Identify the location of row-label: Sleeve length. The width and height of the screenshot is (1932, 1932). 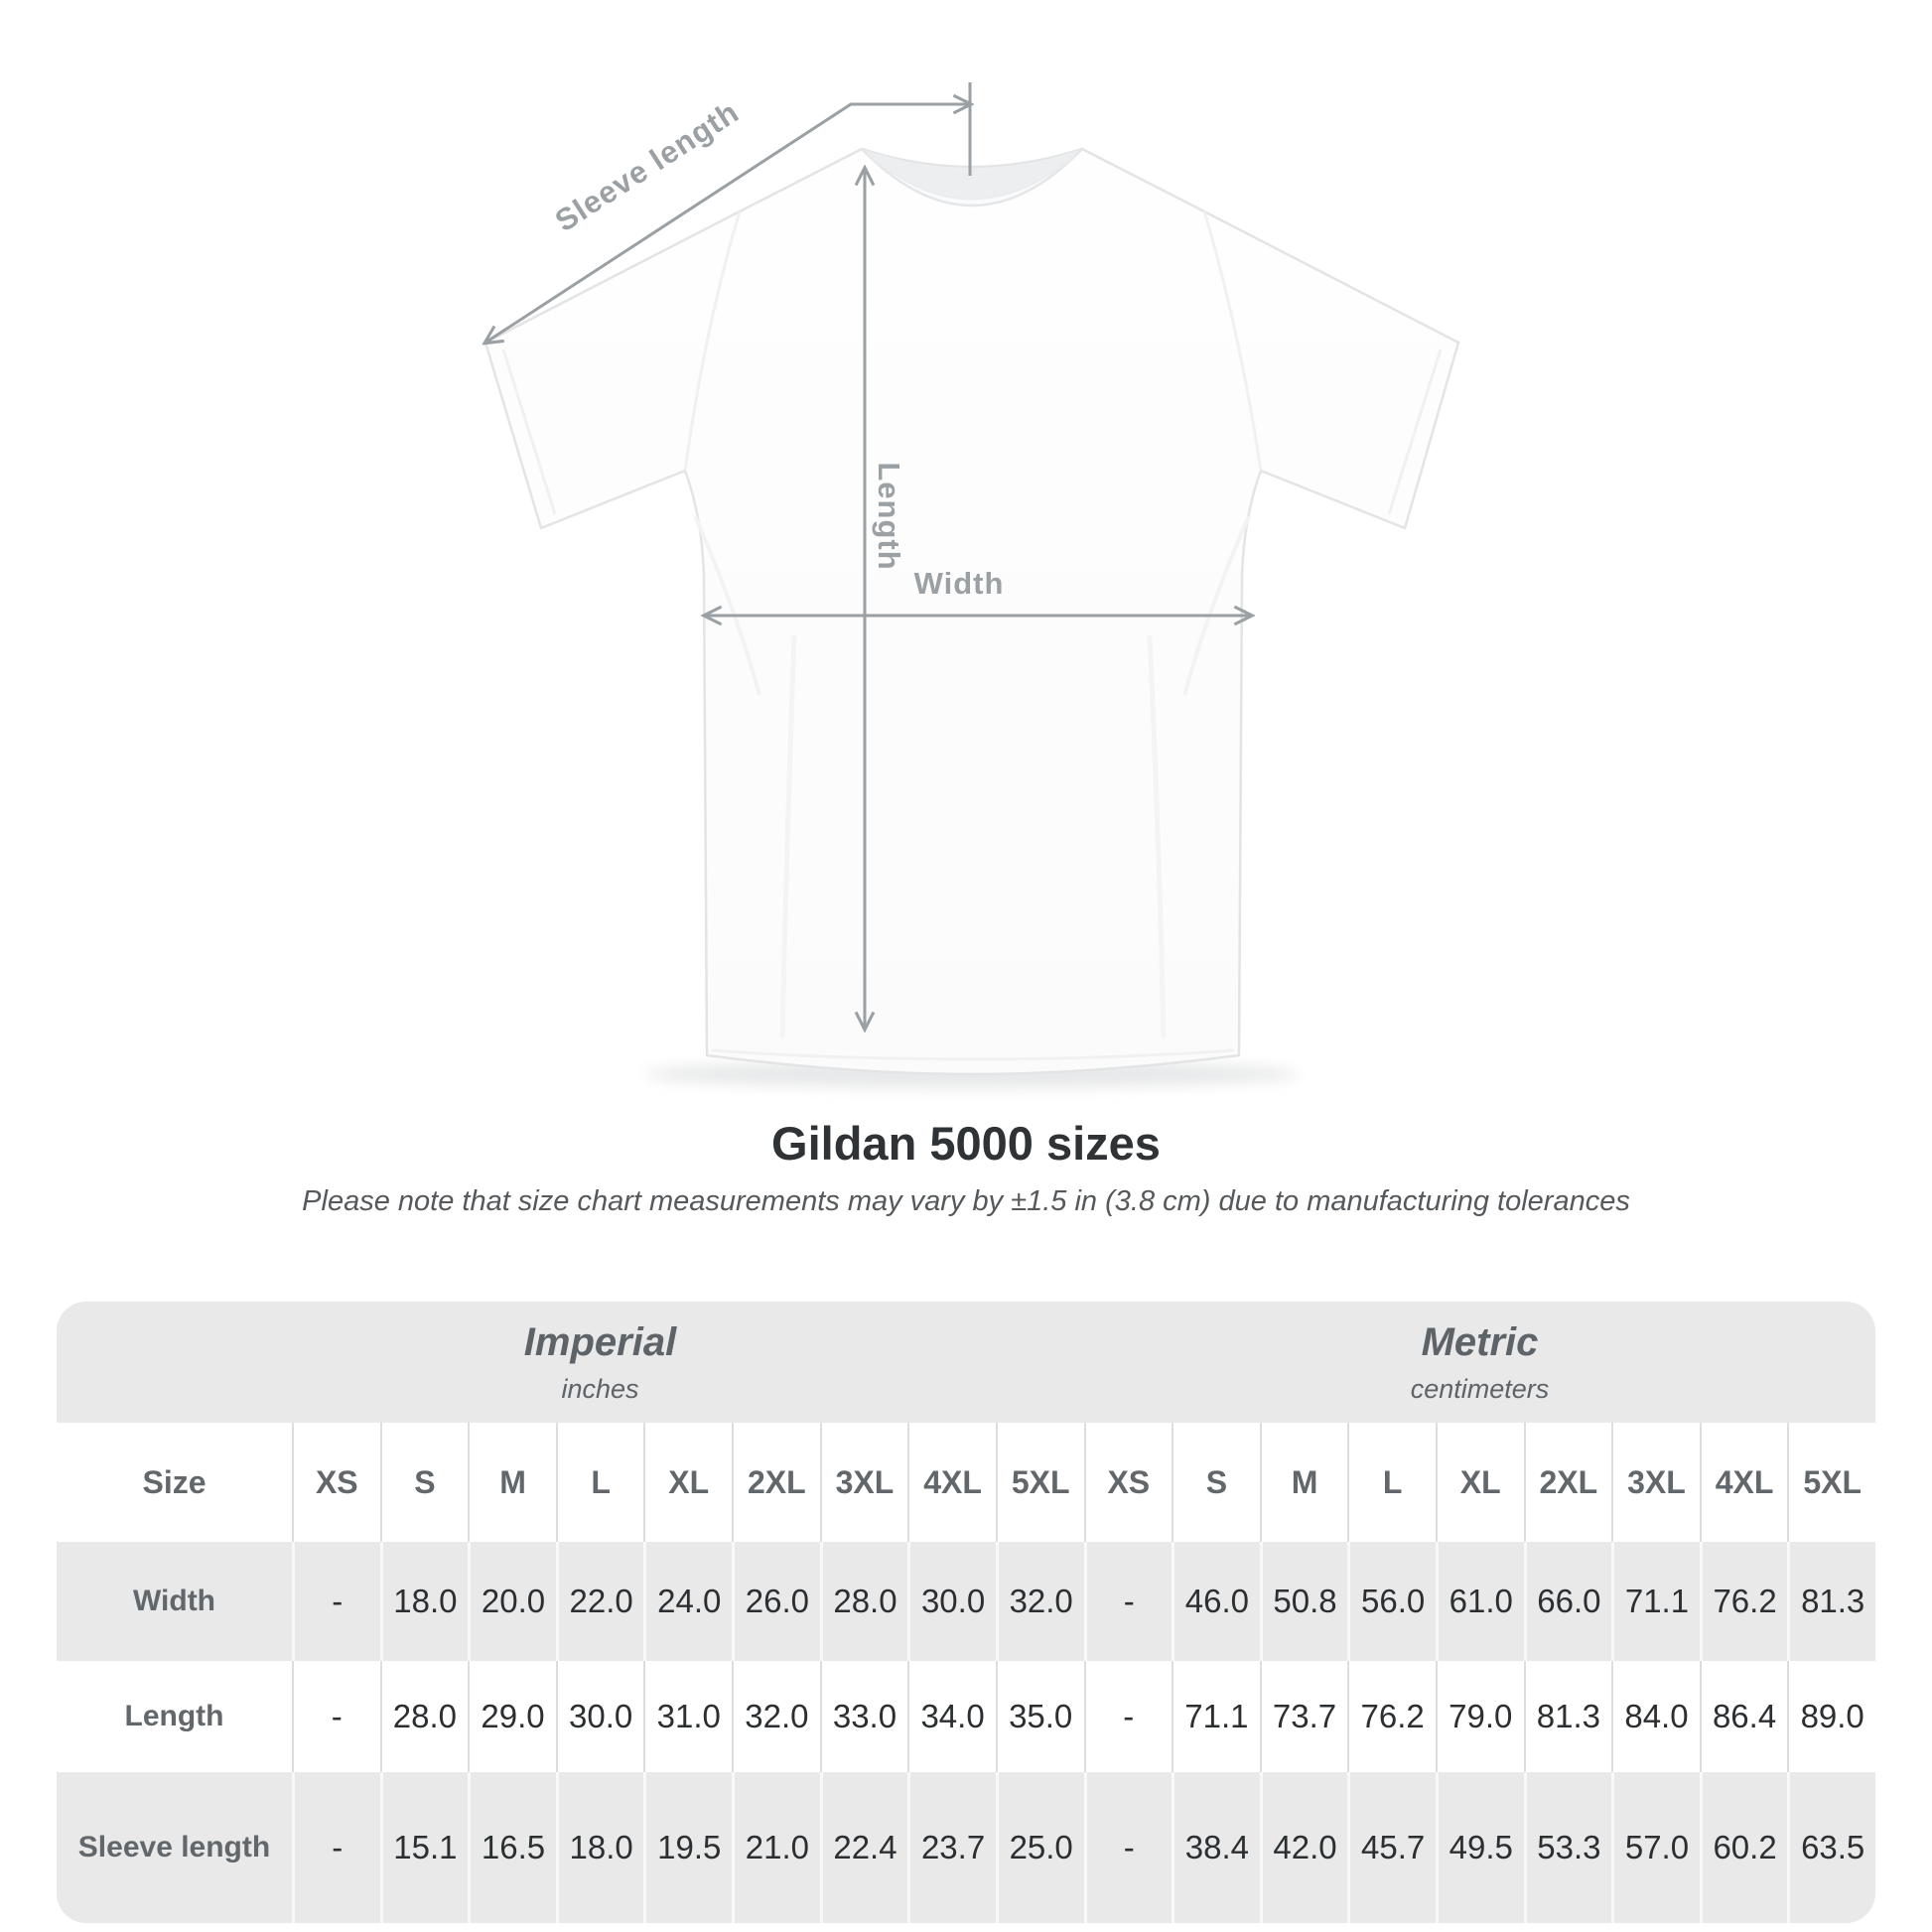
(174, 1847).